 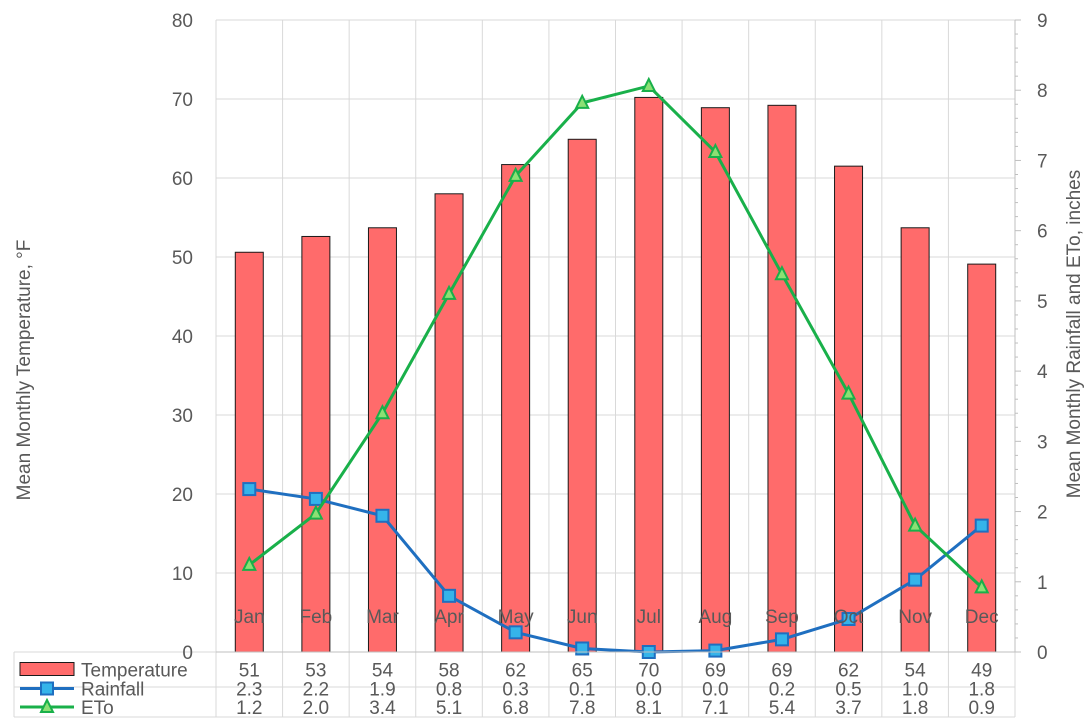 I want to click on left-tick-label: 30, so click(x=182, y=416).